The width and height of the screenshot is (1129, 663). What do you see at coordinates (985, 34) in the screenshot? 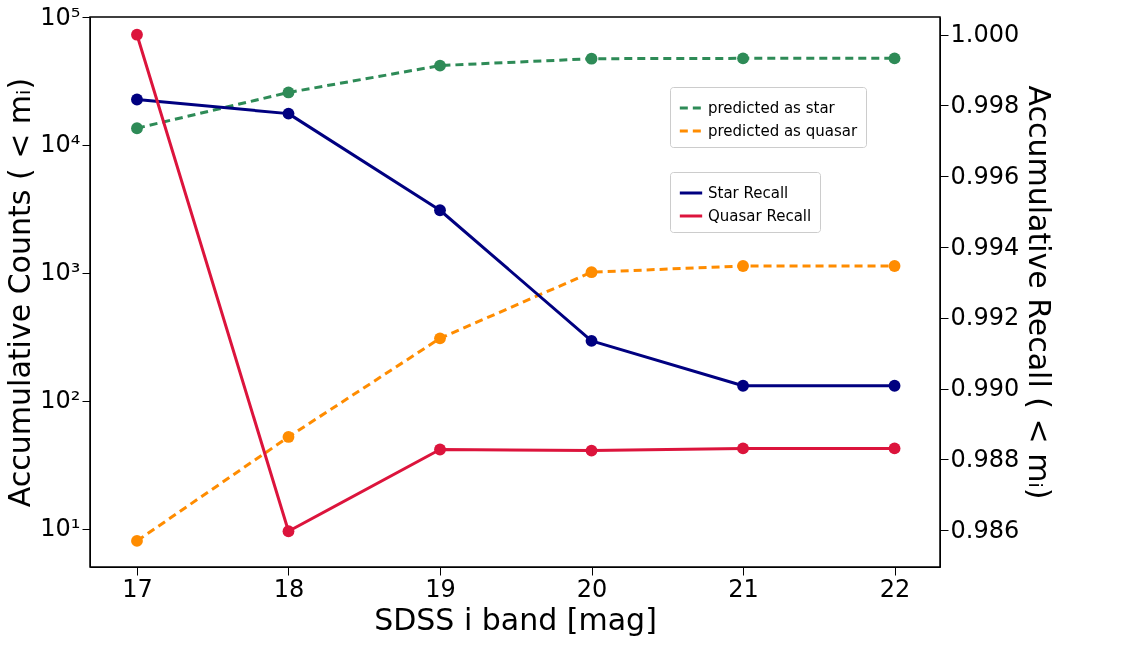
I see `y2-tick-label: 1.000` at bounding box center [985, 34].